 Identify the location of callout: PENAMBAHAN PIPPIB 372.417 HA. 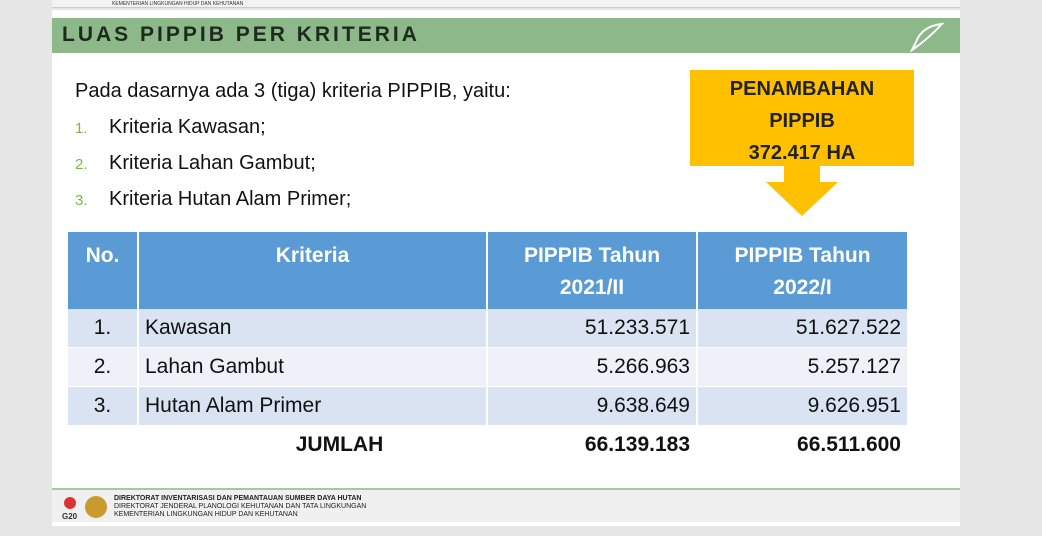
(802, 118).